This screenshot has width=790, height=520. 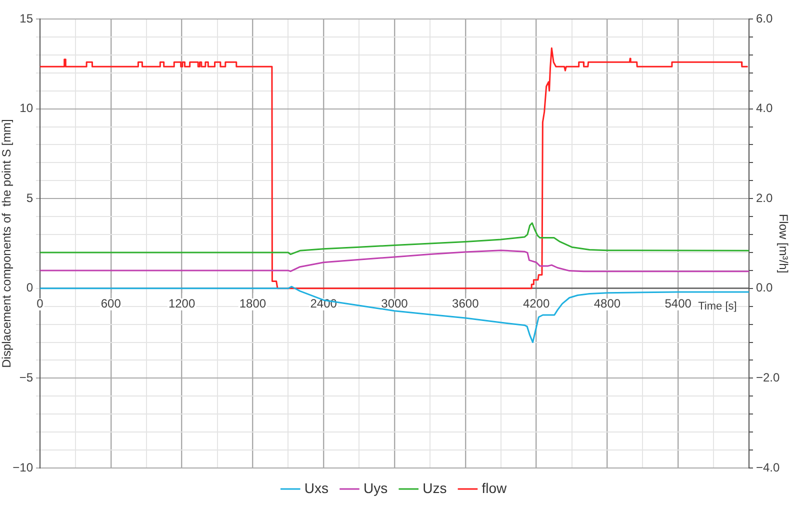 I want to click on y2-tick-label: 4.0, so click(x=765, y=108).